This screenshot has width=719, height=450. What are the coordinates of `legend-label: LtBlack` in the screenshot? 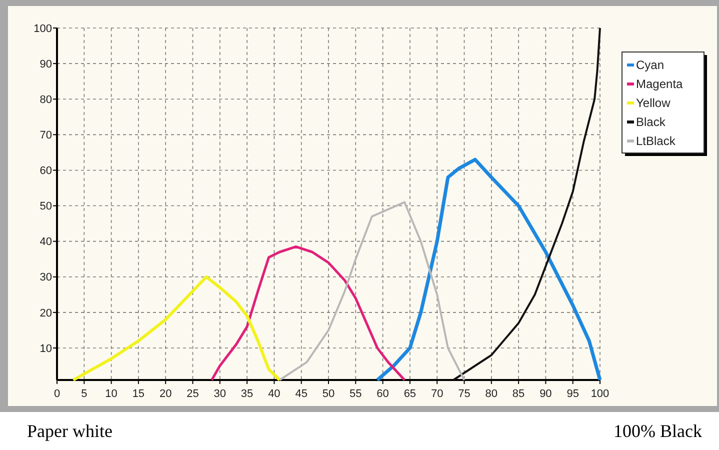 It's located at (656, 141).